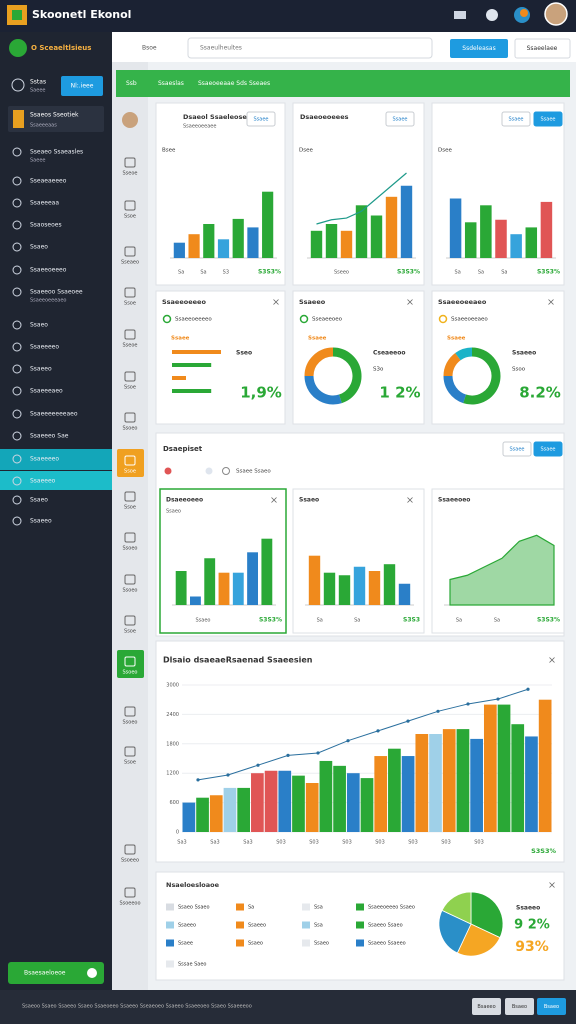  Describe the element at coordinates (56, 292) in the screenshot. I see `nav-item: Ssaeeoo Ssaeoee` at that location.